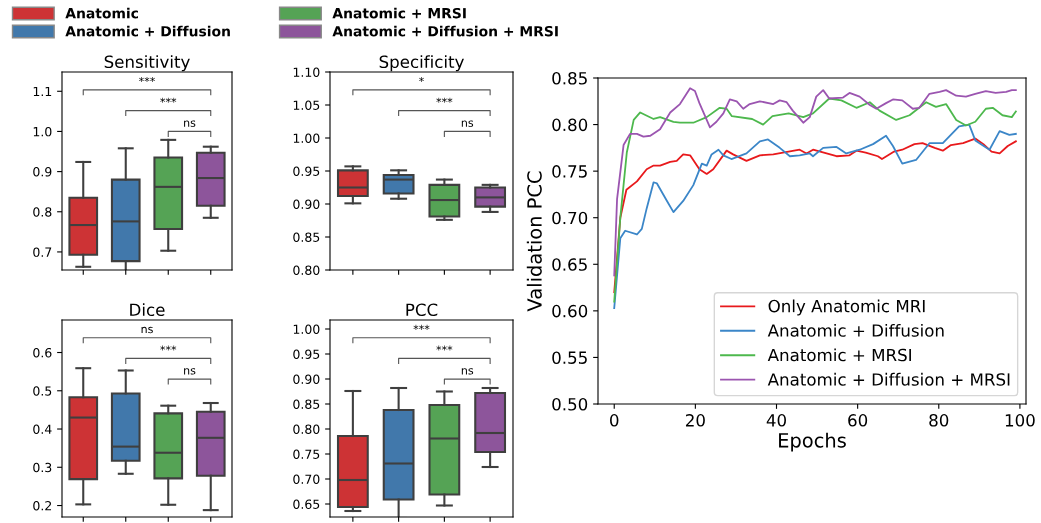 Image resolution: width=1041 pixels, height=523 pixels. Describe the element at coordinates (534, 241) in the screenshot. I see `y-axis-title: Validation PCC` at that location.